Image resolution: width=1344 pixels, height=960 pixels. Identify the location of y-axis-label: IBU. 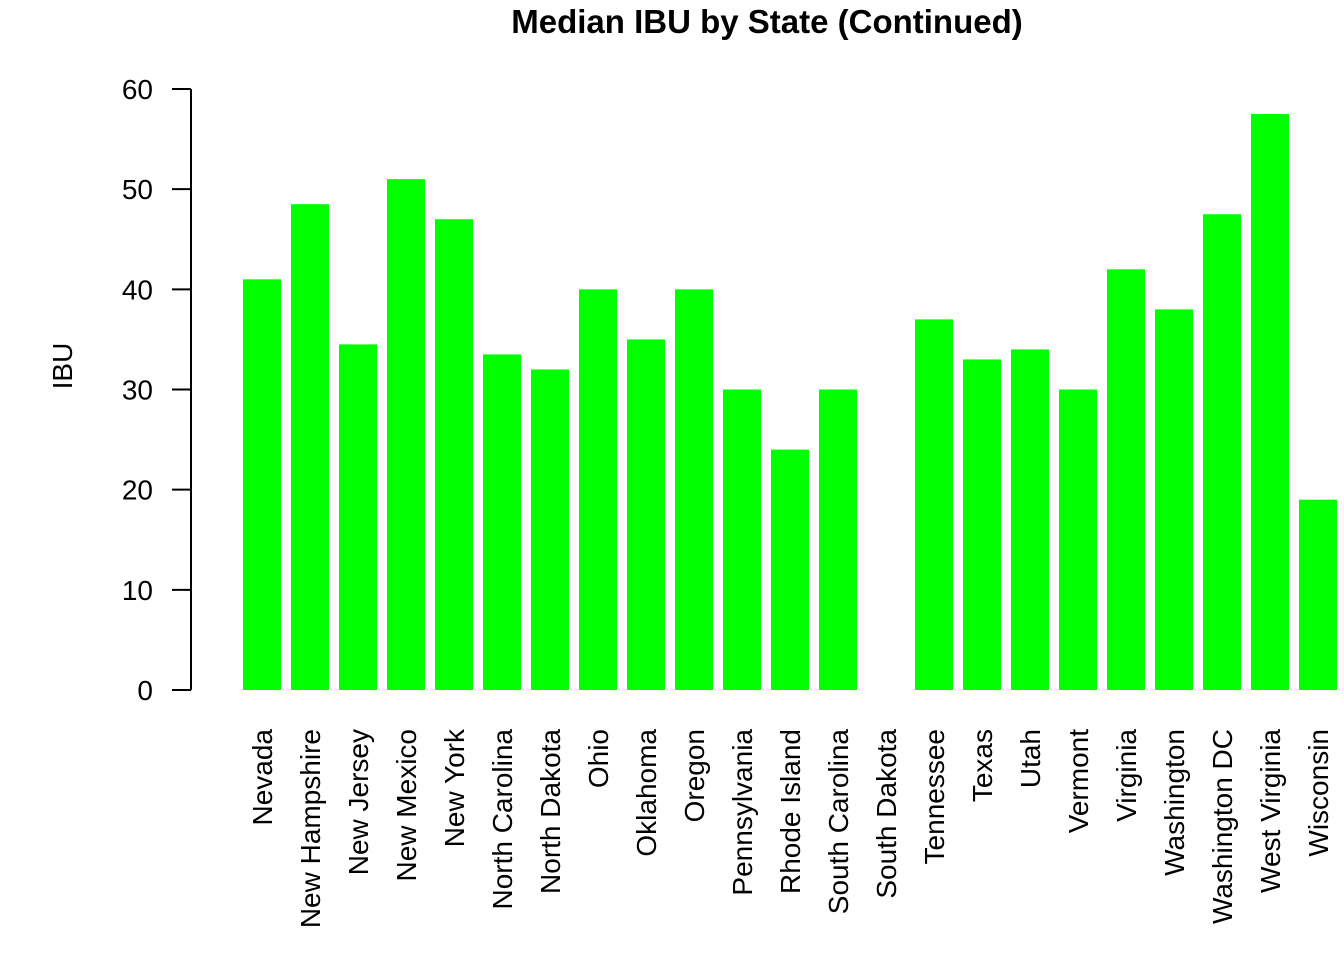
(62, 366).